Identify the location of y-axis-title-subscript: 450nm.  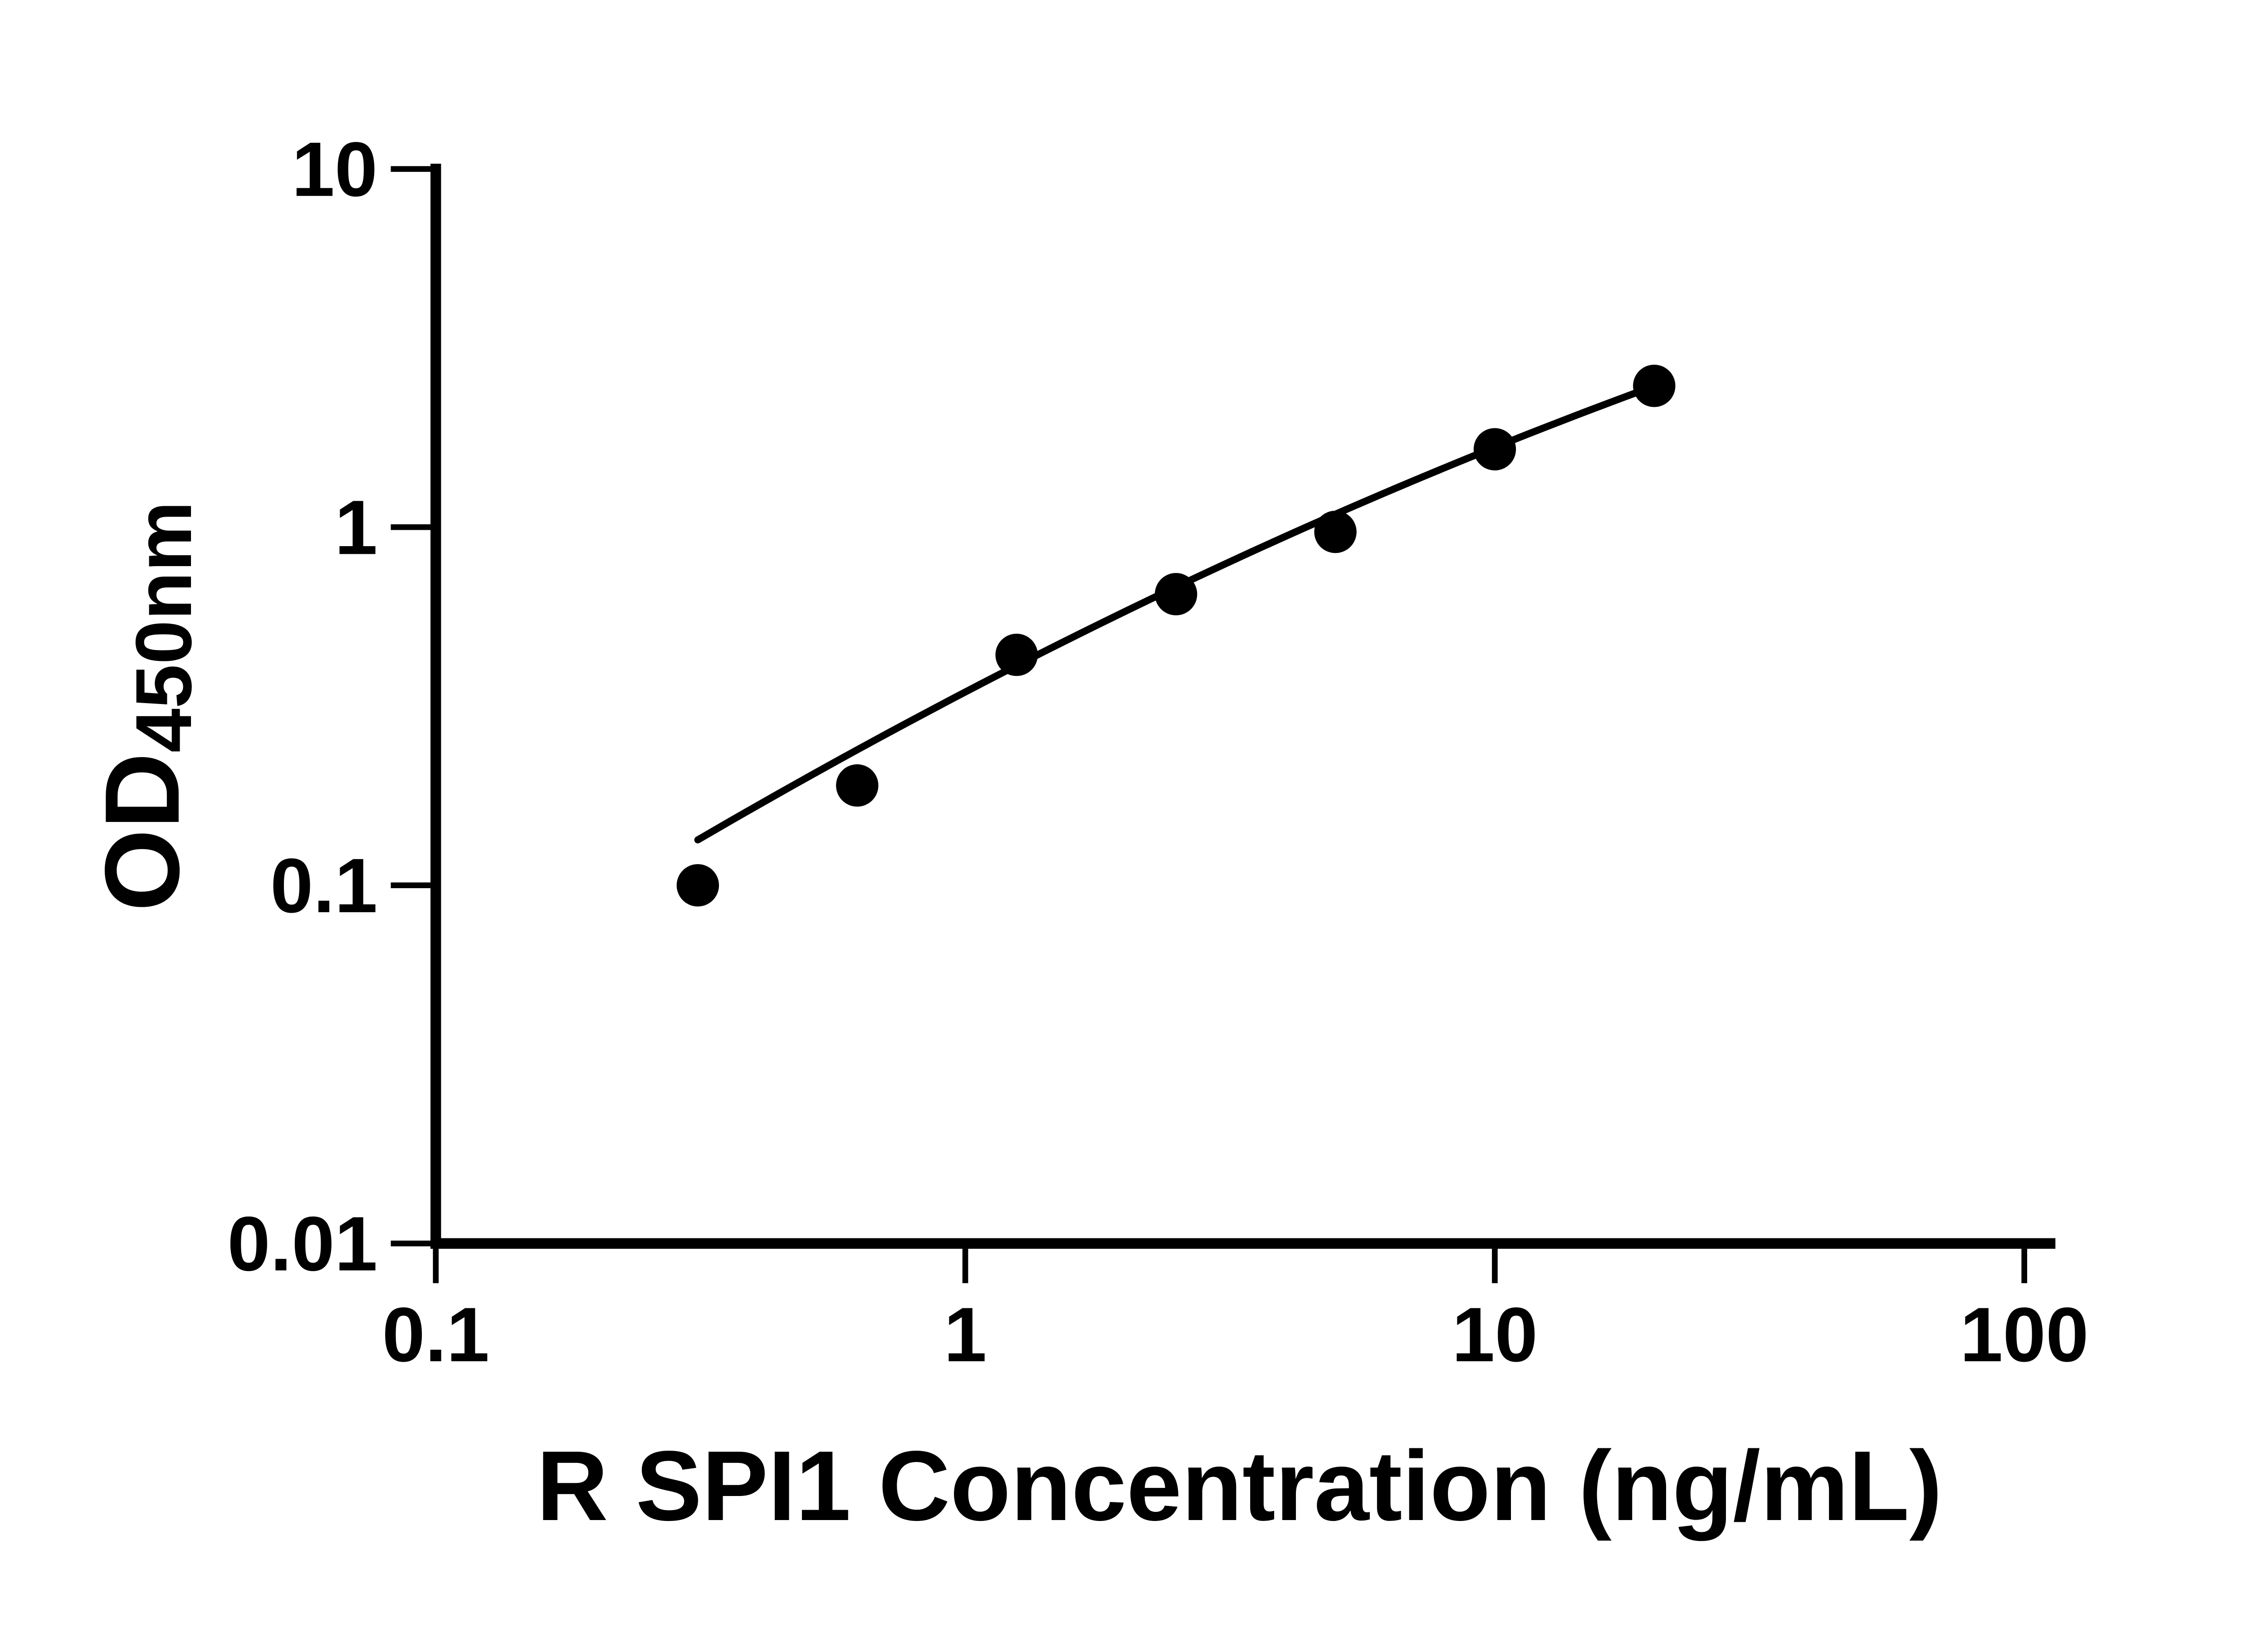
(164, 627).